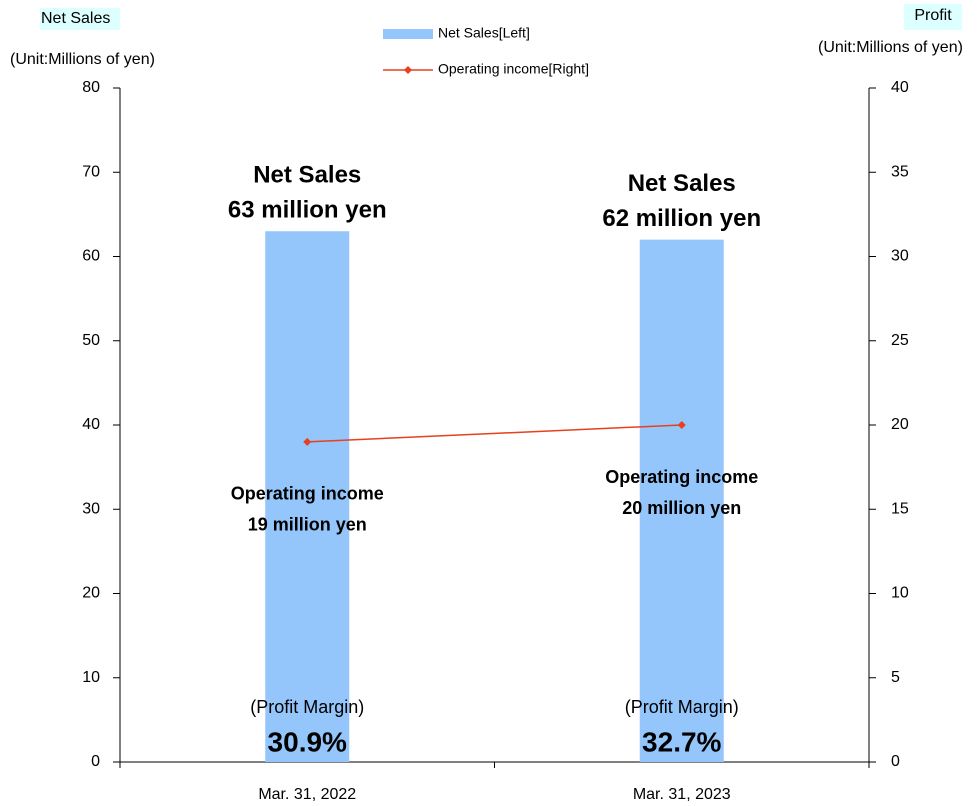 The width and height of the screenshot is (977, 806). I want to click on y2-tick-label: 40, so click(900, 87).